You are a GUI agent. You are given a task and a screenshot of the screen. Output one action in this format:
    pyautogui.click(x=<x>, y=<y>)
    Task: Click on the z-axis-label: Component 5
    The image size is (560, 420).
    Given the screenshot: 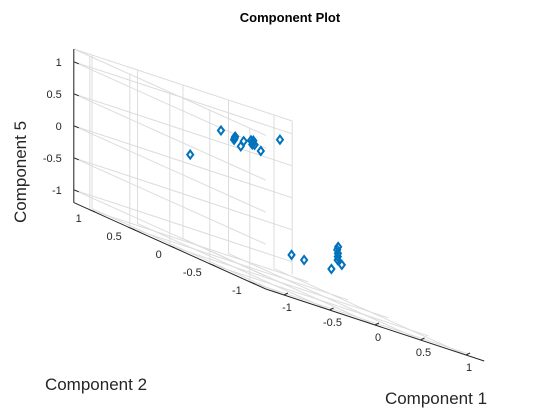 What is the action you would take?
    pyautogui.click(x=20, y=172)
    